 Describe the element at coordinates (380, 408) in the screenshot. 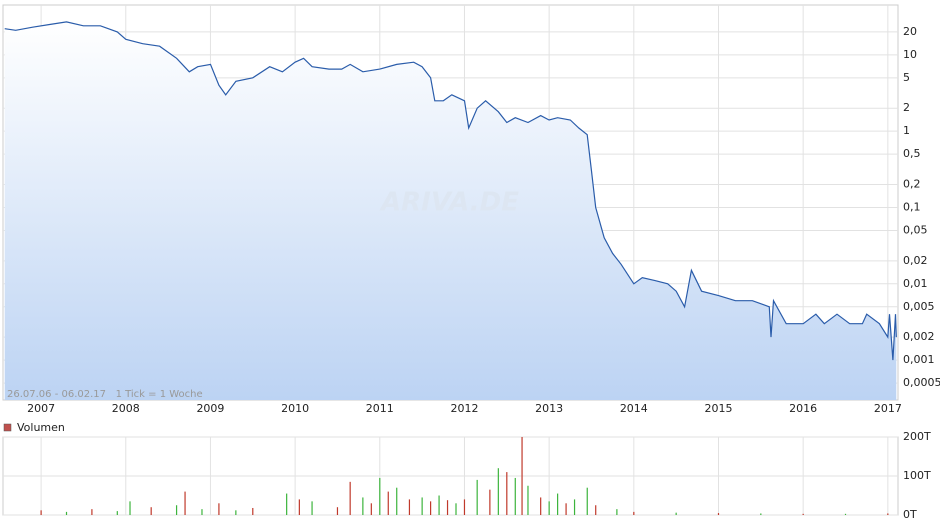

I see `x-tick-label: 2011` at that location.